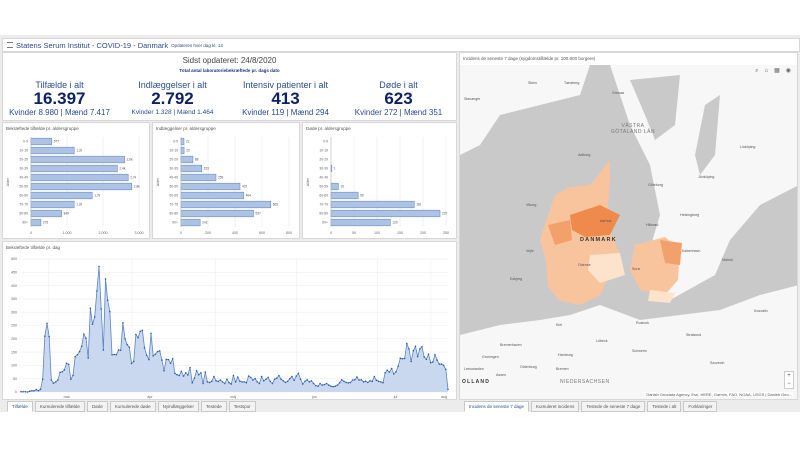 Image resolution: width=800 pixels, height=450 pixels. What do you see at coordinates (132, 406) in the screenshot?
I see `chart-tab-3: Kumulerede døde` at bounding box center [132, 406].